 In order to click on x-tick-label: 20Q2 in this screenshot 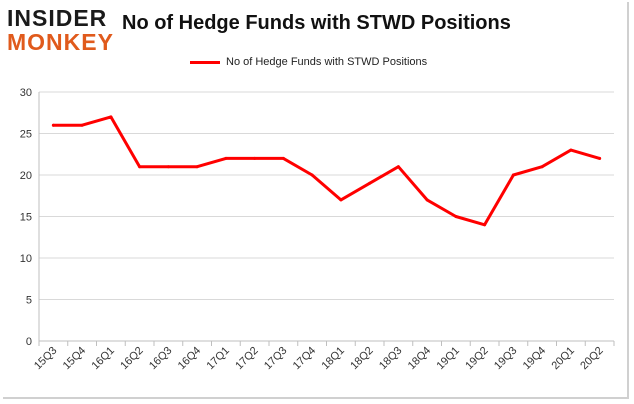, I will do `click(592, 359)`.